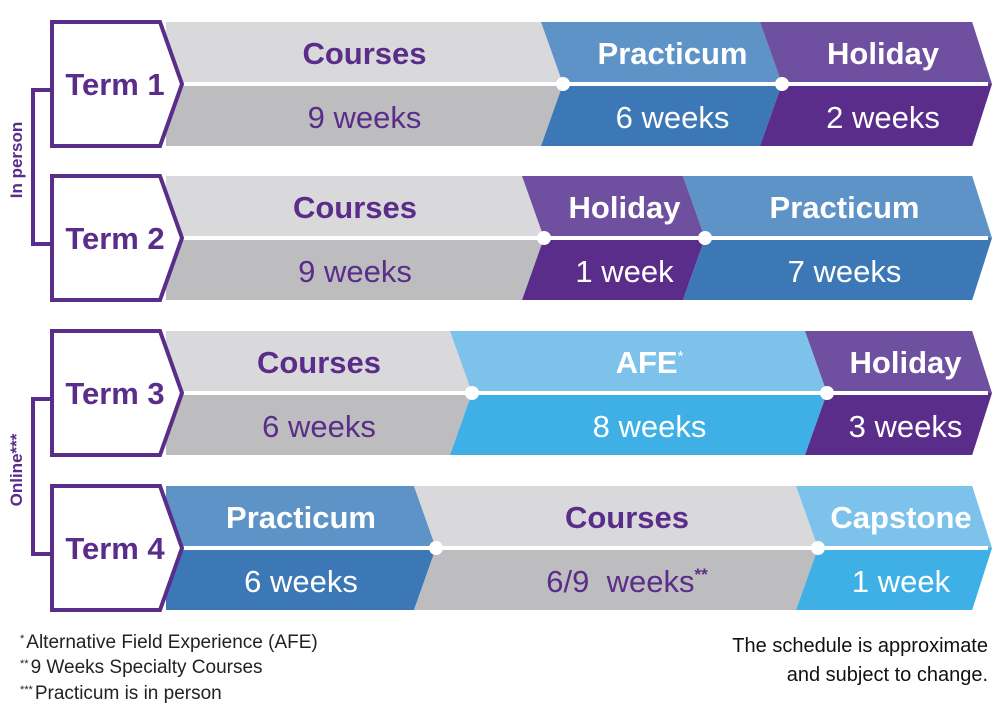 The height and width of the screenshot is (725, 1000). Describe the element at coordinates (172, 642) in the screenshot. I see `footnote-text: Alternative Field Experience (AFE)` at that location.